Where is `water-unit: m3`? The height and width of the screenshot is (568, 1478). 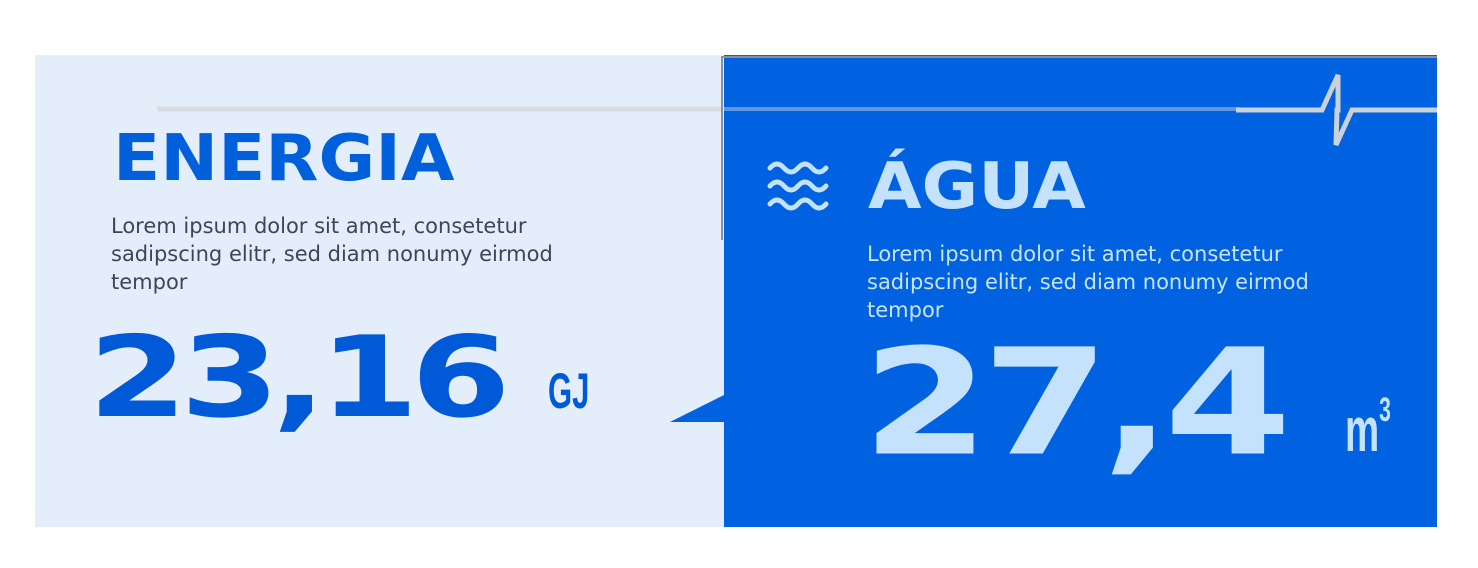
water-unit: m3 is located at coordinates (1368, 427).